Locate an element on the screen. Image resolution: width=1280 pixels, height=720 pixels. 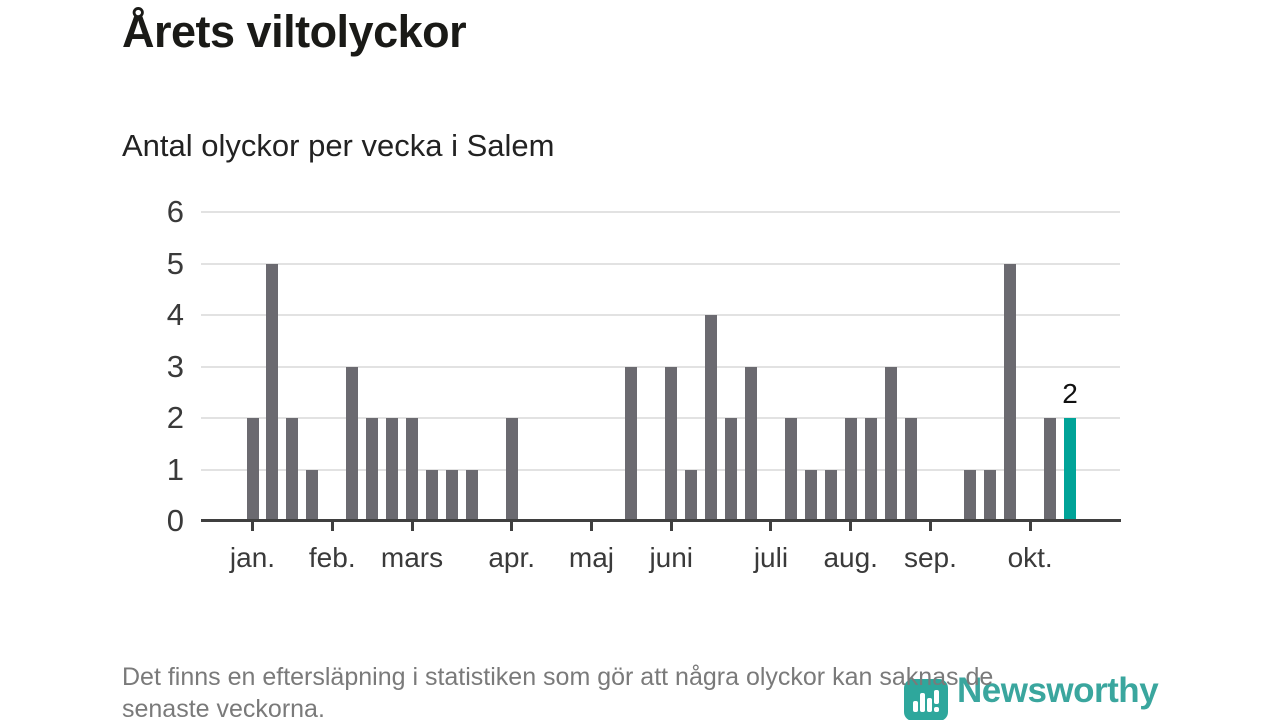
x-axis-label-apr: apr. is located at coordinates (512, 557).